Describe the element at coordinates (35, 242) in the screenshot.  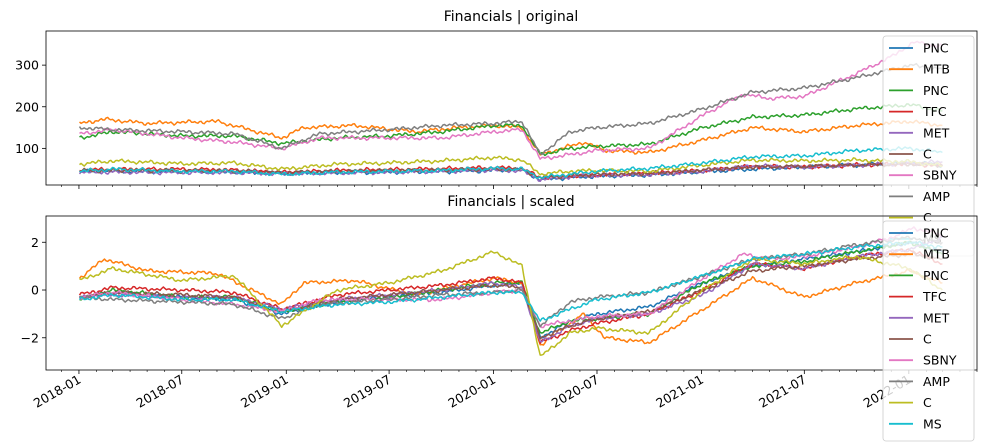
I see `y-tick-label: 2` at that location.